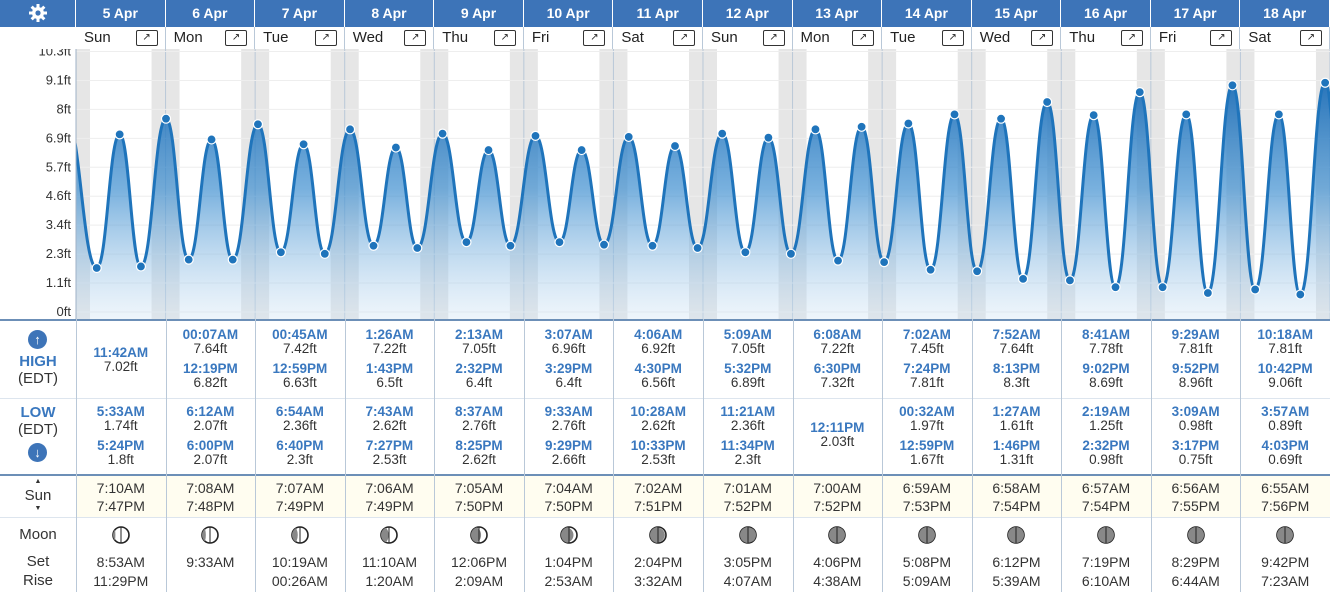 Image resolution: width=1330 pixels, height=592 pixels. Describe the element at coordinates (927, 506) in the screenshot. I see `sunset-time: 7:53PM` at that location.